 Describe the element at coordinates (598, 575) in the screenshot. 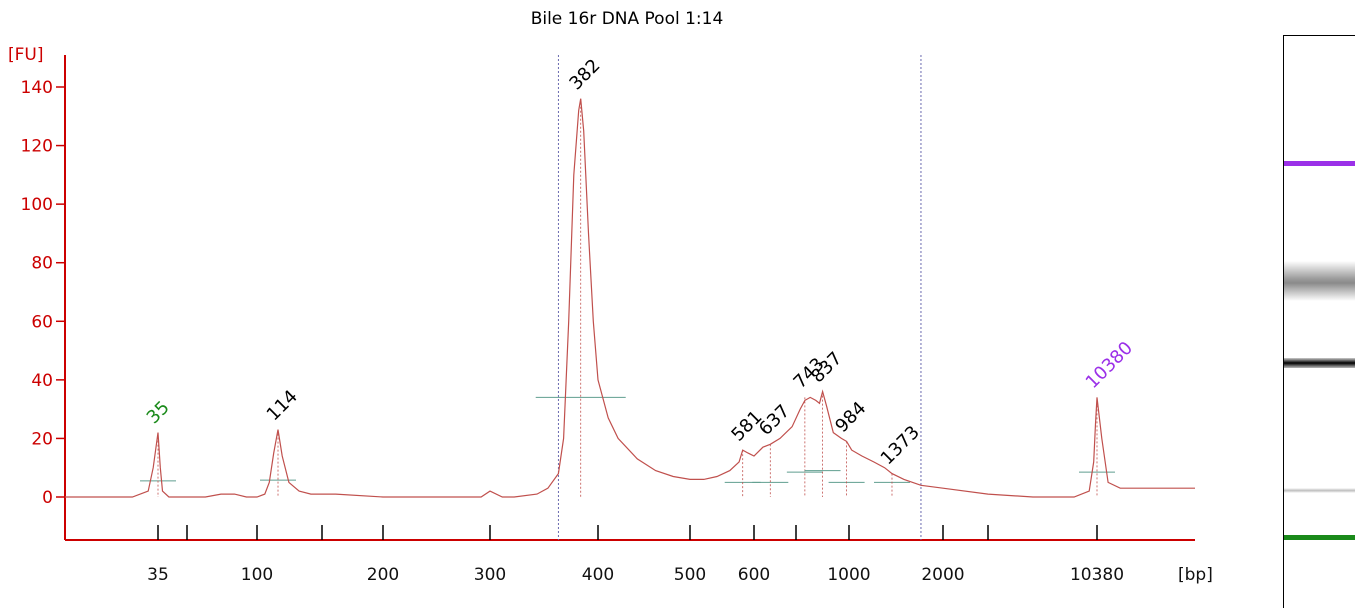

I see `x-tick-label: 400` at that location.